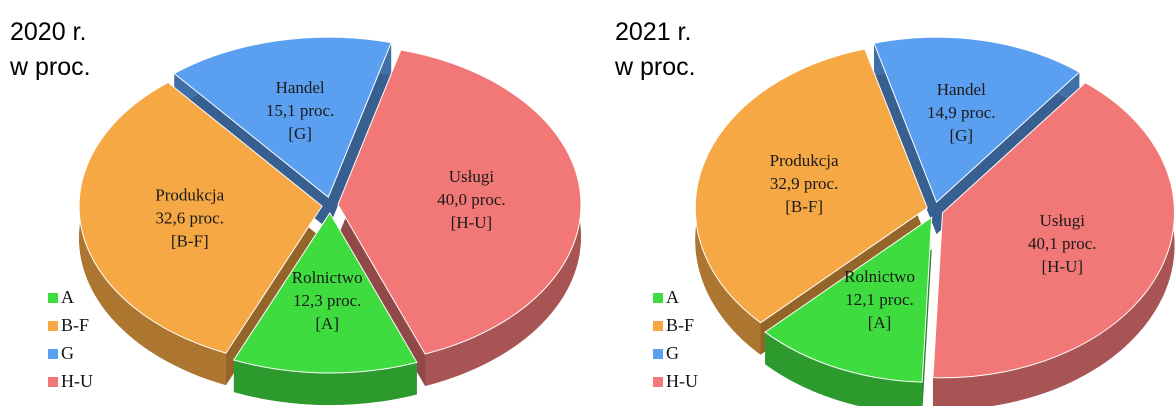  Describe the element at coordinates (471, 199) in the screenshot. I see `slice-value-label: 40,0 proc.` at that location.